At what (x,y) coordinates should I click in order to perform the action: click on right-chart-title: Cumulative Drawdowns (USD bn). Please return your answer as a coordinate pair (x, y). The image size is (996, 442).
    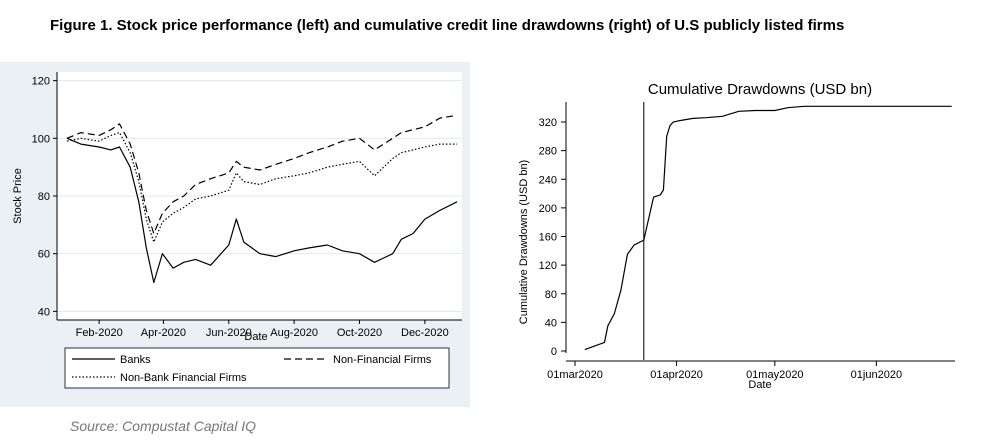
    Looking at the image, I should click on (760, 89).